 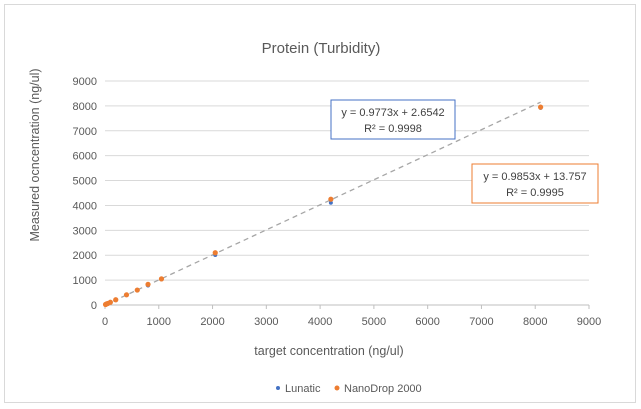 I want to click on x-tick-label: 8000, so click(x=535, y=322).